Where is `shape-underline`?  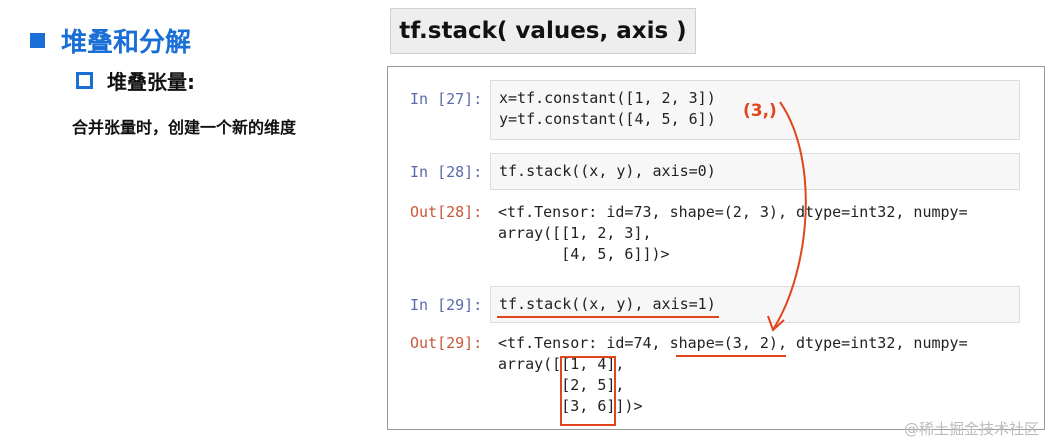 shape-underline is located at coordinates (731, 356).